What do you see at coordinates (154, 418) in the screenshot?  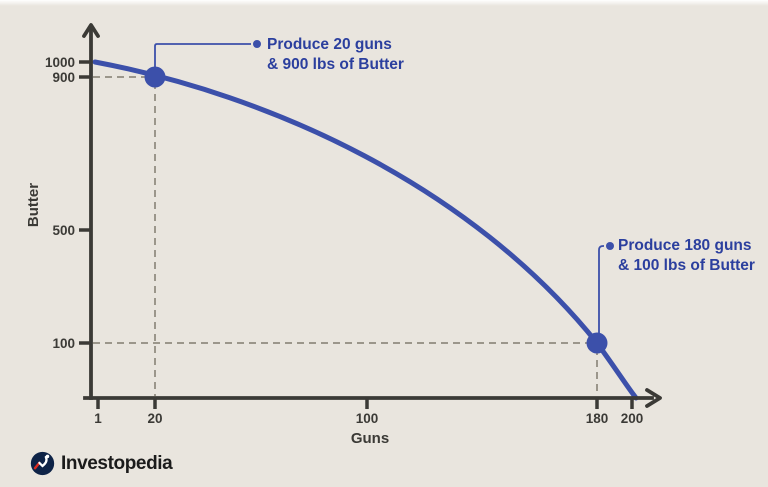 I see `x-tick-label: 20` at bounding box center [154, 418].